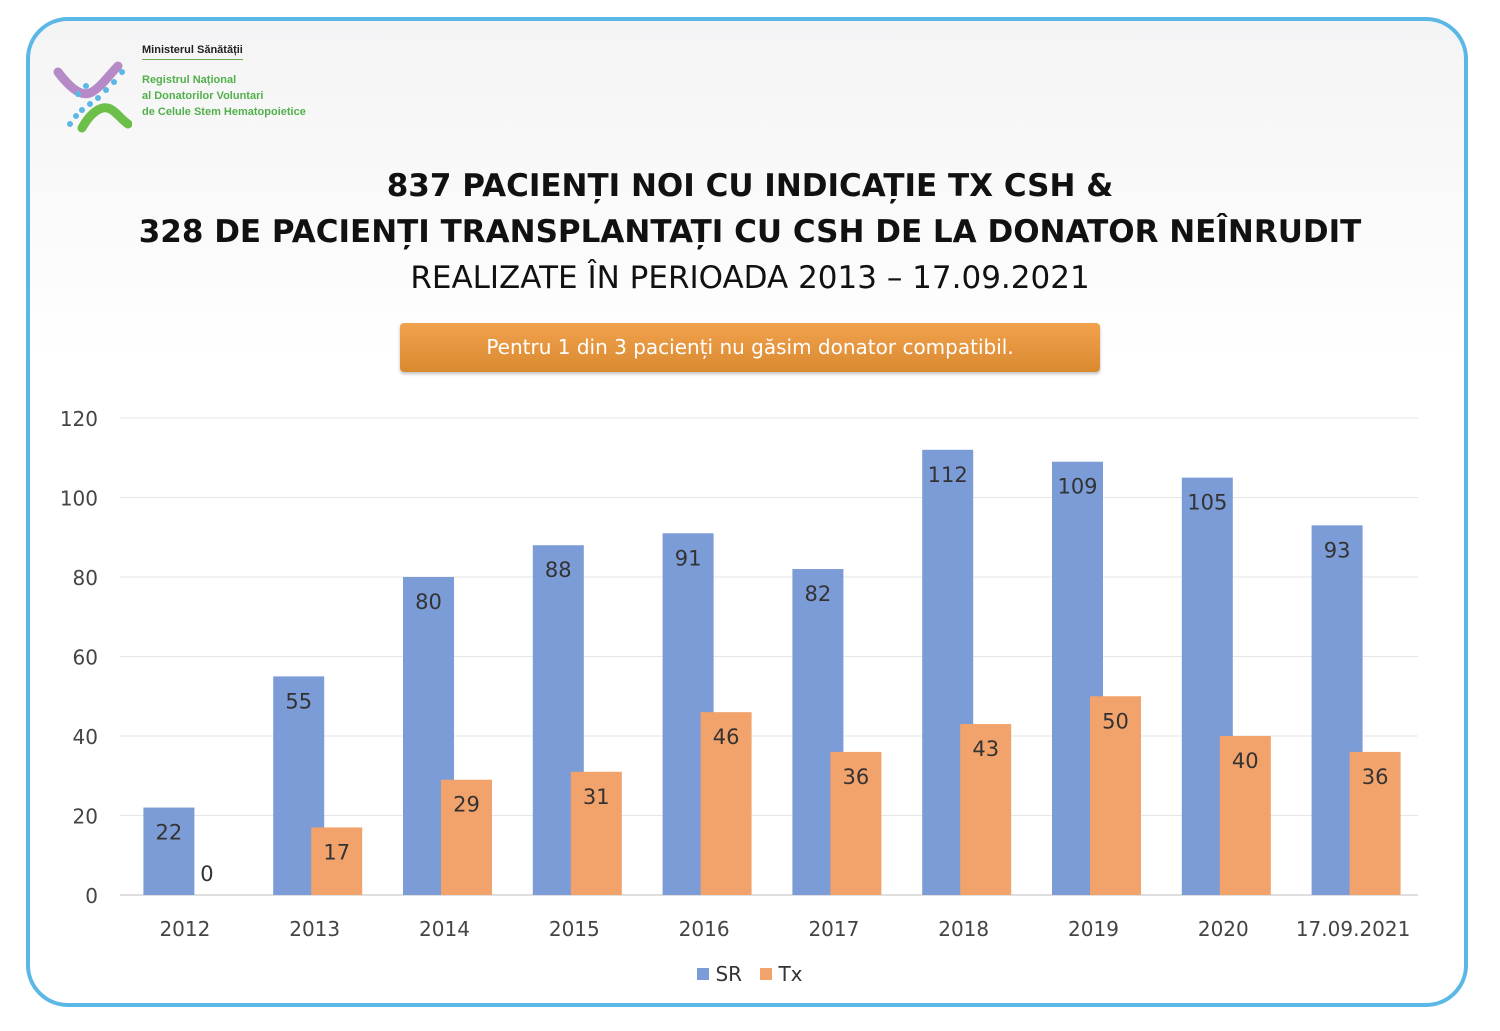 This screenshot has width=1500, height=1031. What do you see at coordinates (85, 658) in the screenshot?
I see `y-tick-label: 60` at bounding box center [85, 658].